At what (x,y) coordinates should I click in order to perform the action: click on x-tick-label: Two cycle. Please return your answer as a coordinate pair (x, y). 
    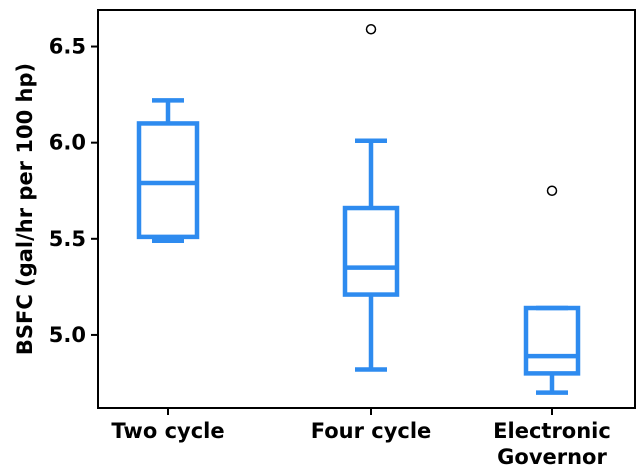
    Looking at the image, I should click on (167, 431).